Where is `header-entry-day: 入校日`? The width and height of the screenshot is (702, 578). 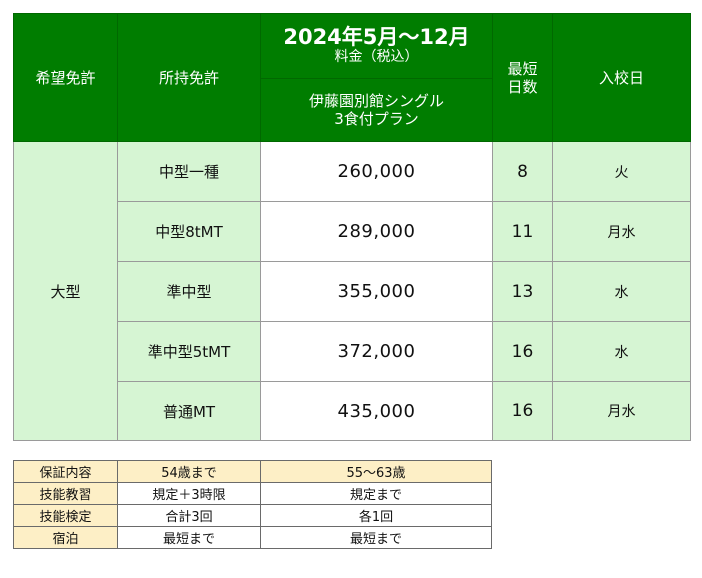 header-entry-day: 入校日 is located at coordinates (621, 77).